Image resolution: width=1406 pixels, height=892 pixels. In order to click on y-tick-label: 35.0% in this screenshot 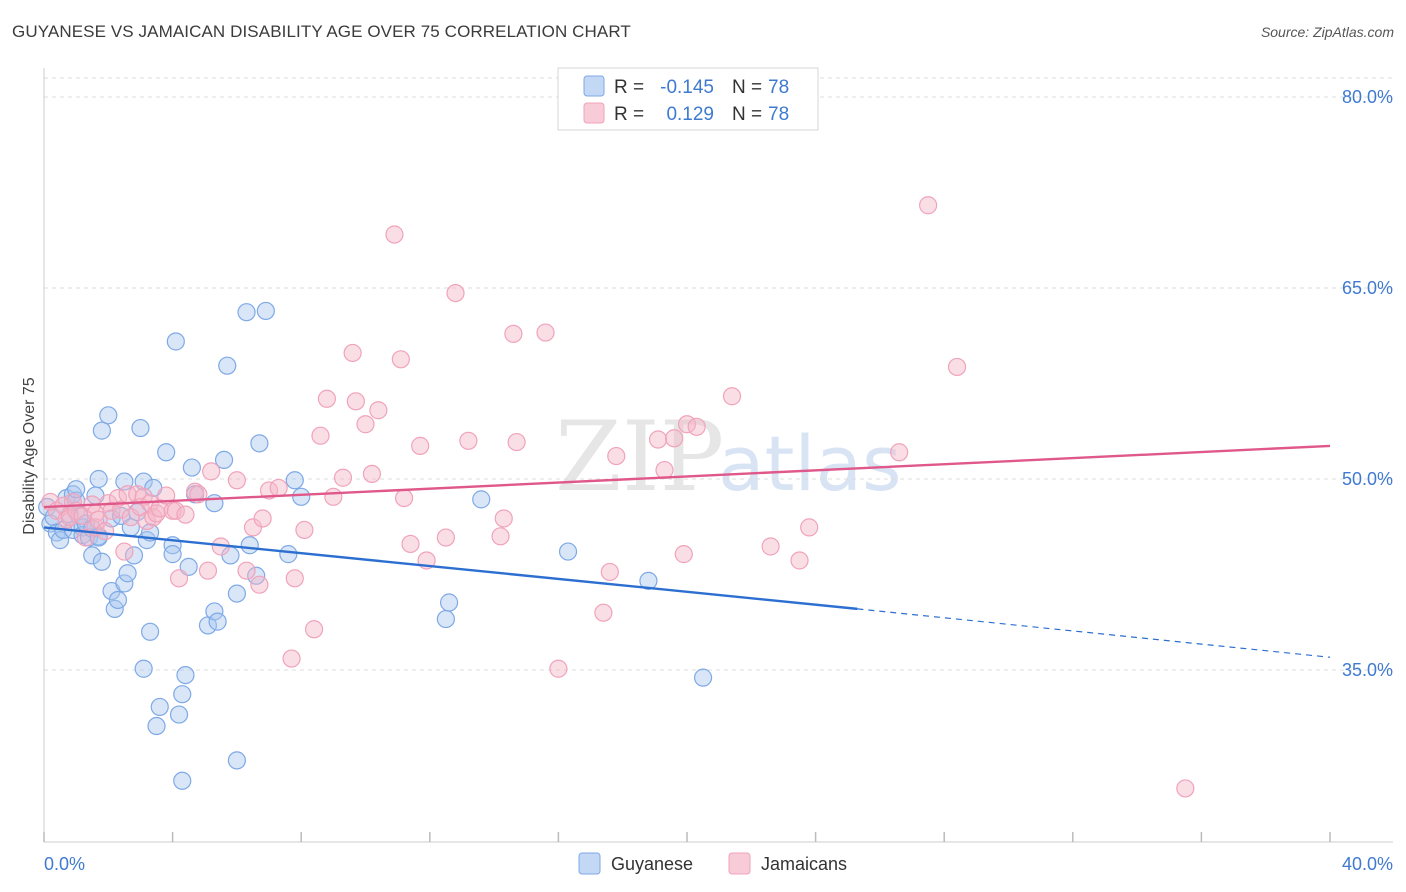, I will do `click(1367, 670)`.